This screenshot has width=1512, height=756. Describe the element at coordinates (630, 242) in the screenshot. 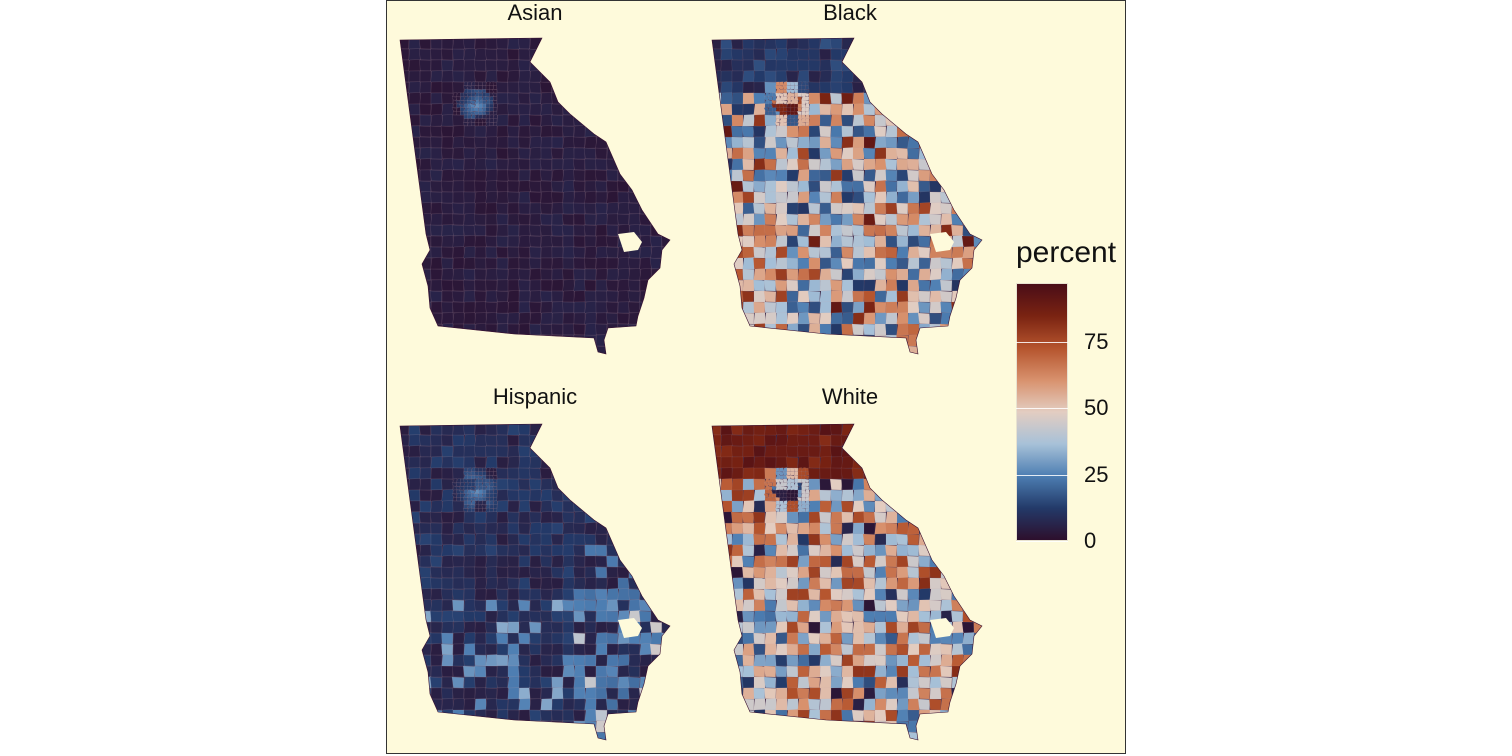

I see `lake-cutout` at that location.